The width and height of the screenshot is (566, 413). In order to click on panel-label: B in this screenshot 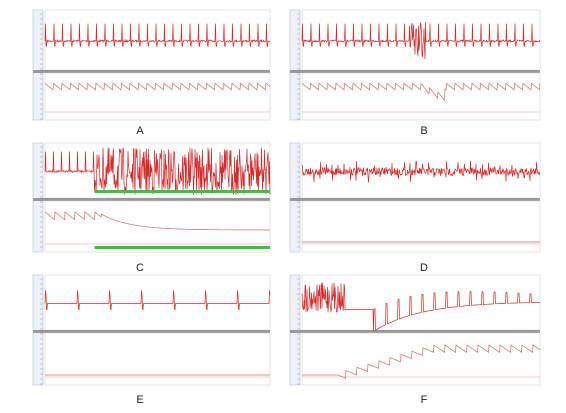, I will do `click(423, 131)`.